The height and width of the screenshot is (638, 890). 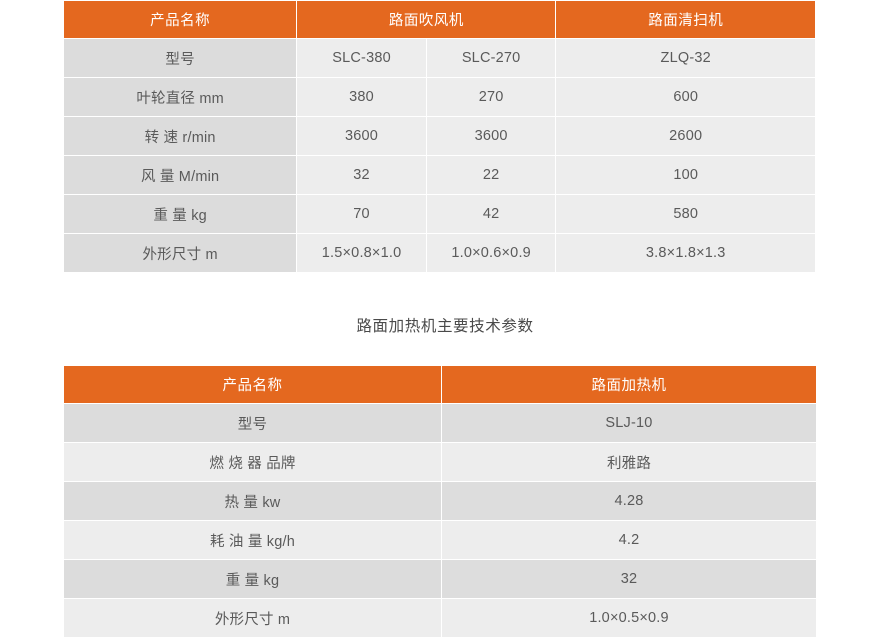 What do you see at coordinates (426, 19) in the screenshot?
I see `table-one-header-road-blower: 路面吹风机` at bounding box center [426, 19].